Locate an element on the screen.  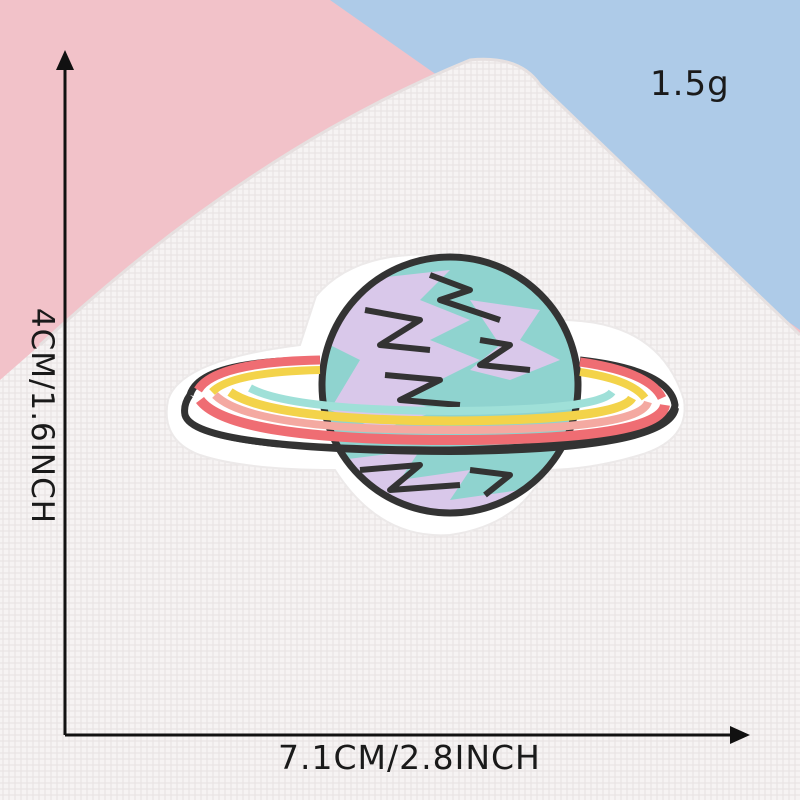
rainbow-ring is located at coordinates (430, 405).